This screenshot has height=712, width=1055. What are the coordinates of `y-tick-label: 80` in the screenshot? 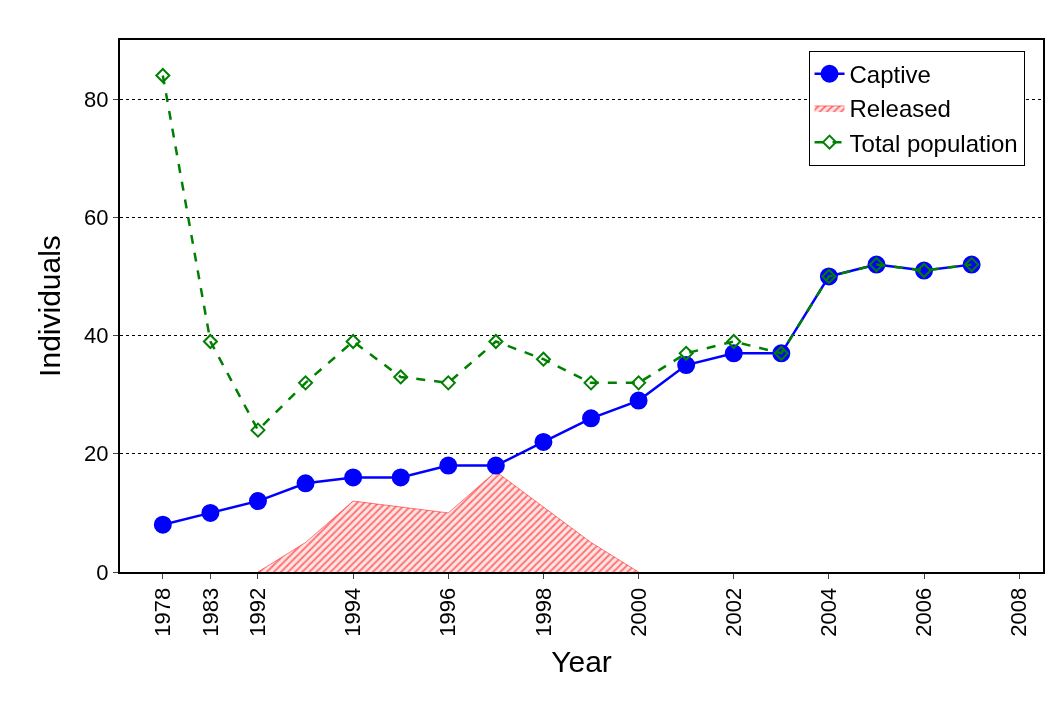 It's located at (96, 99).